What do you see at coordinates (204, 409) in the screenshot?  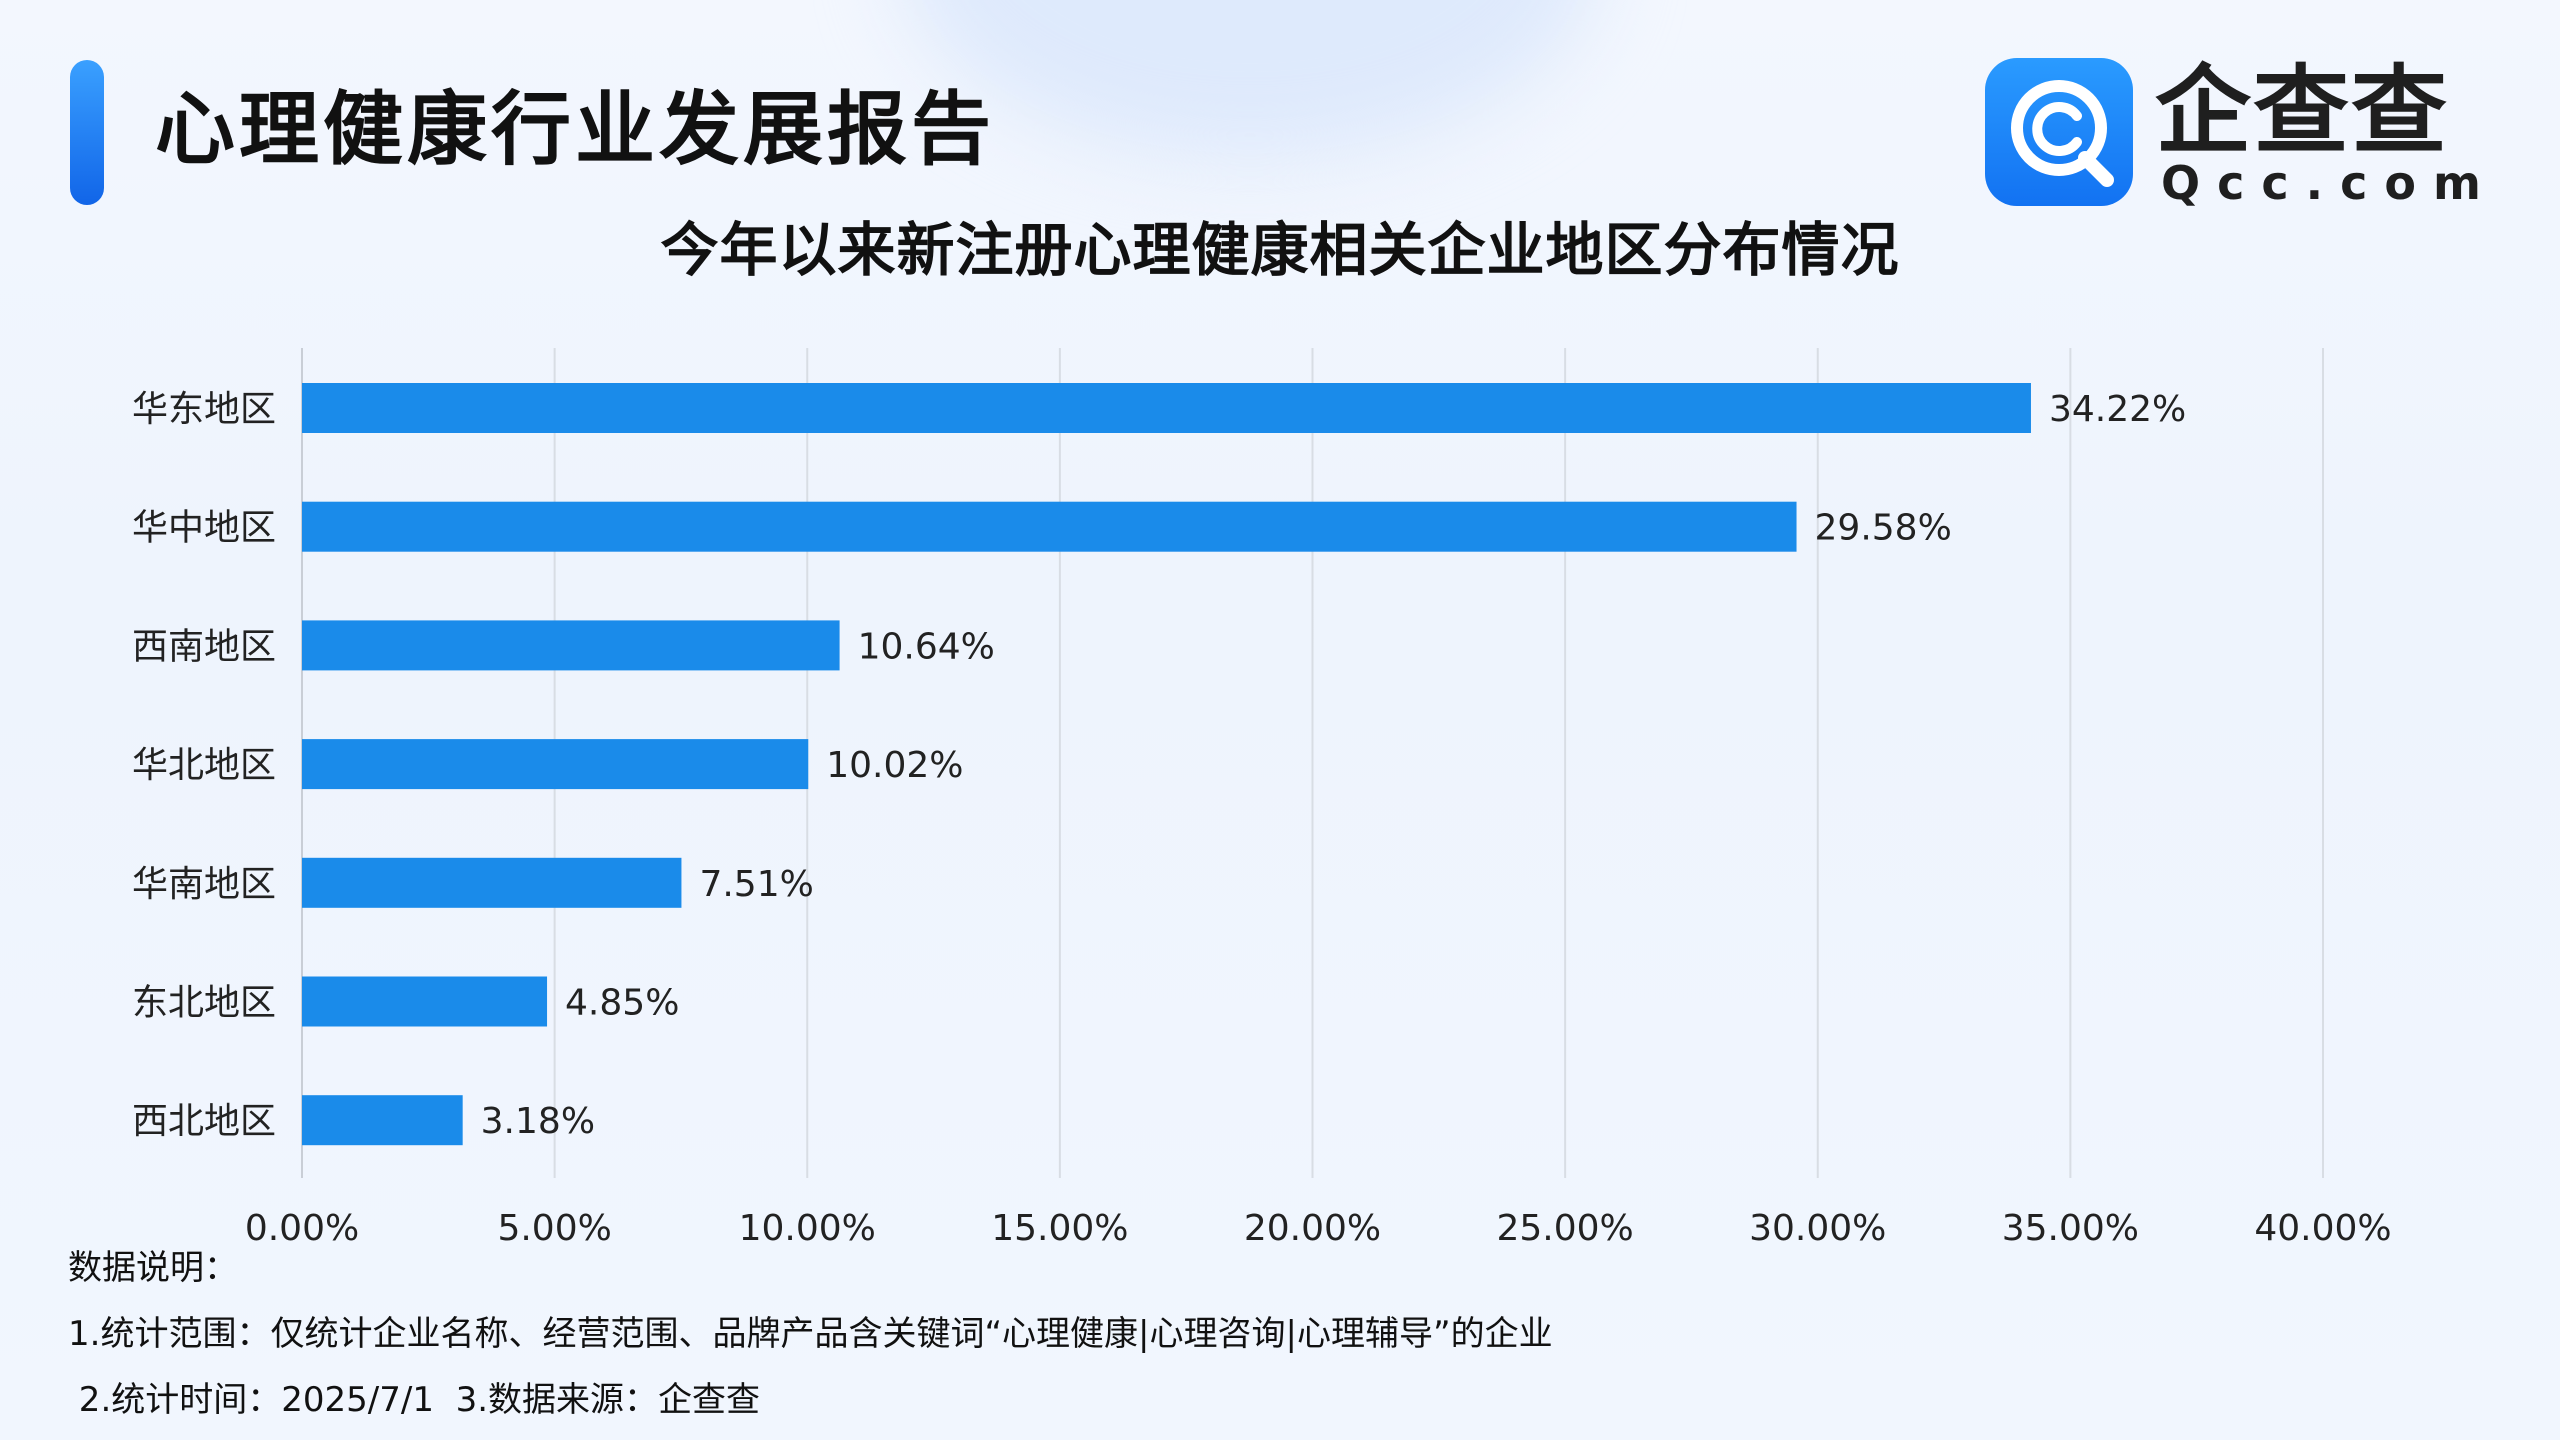 I see `category-label: 华东地区` at bounding box center [204, 409].